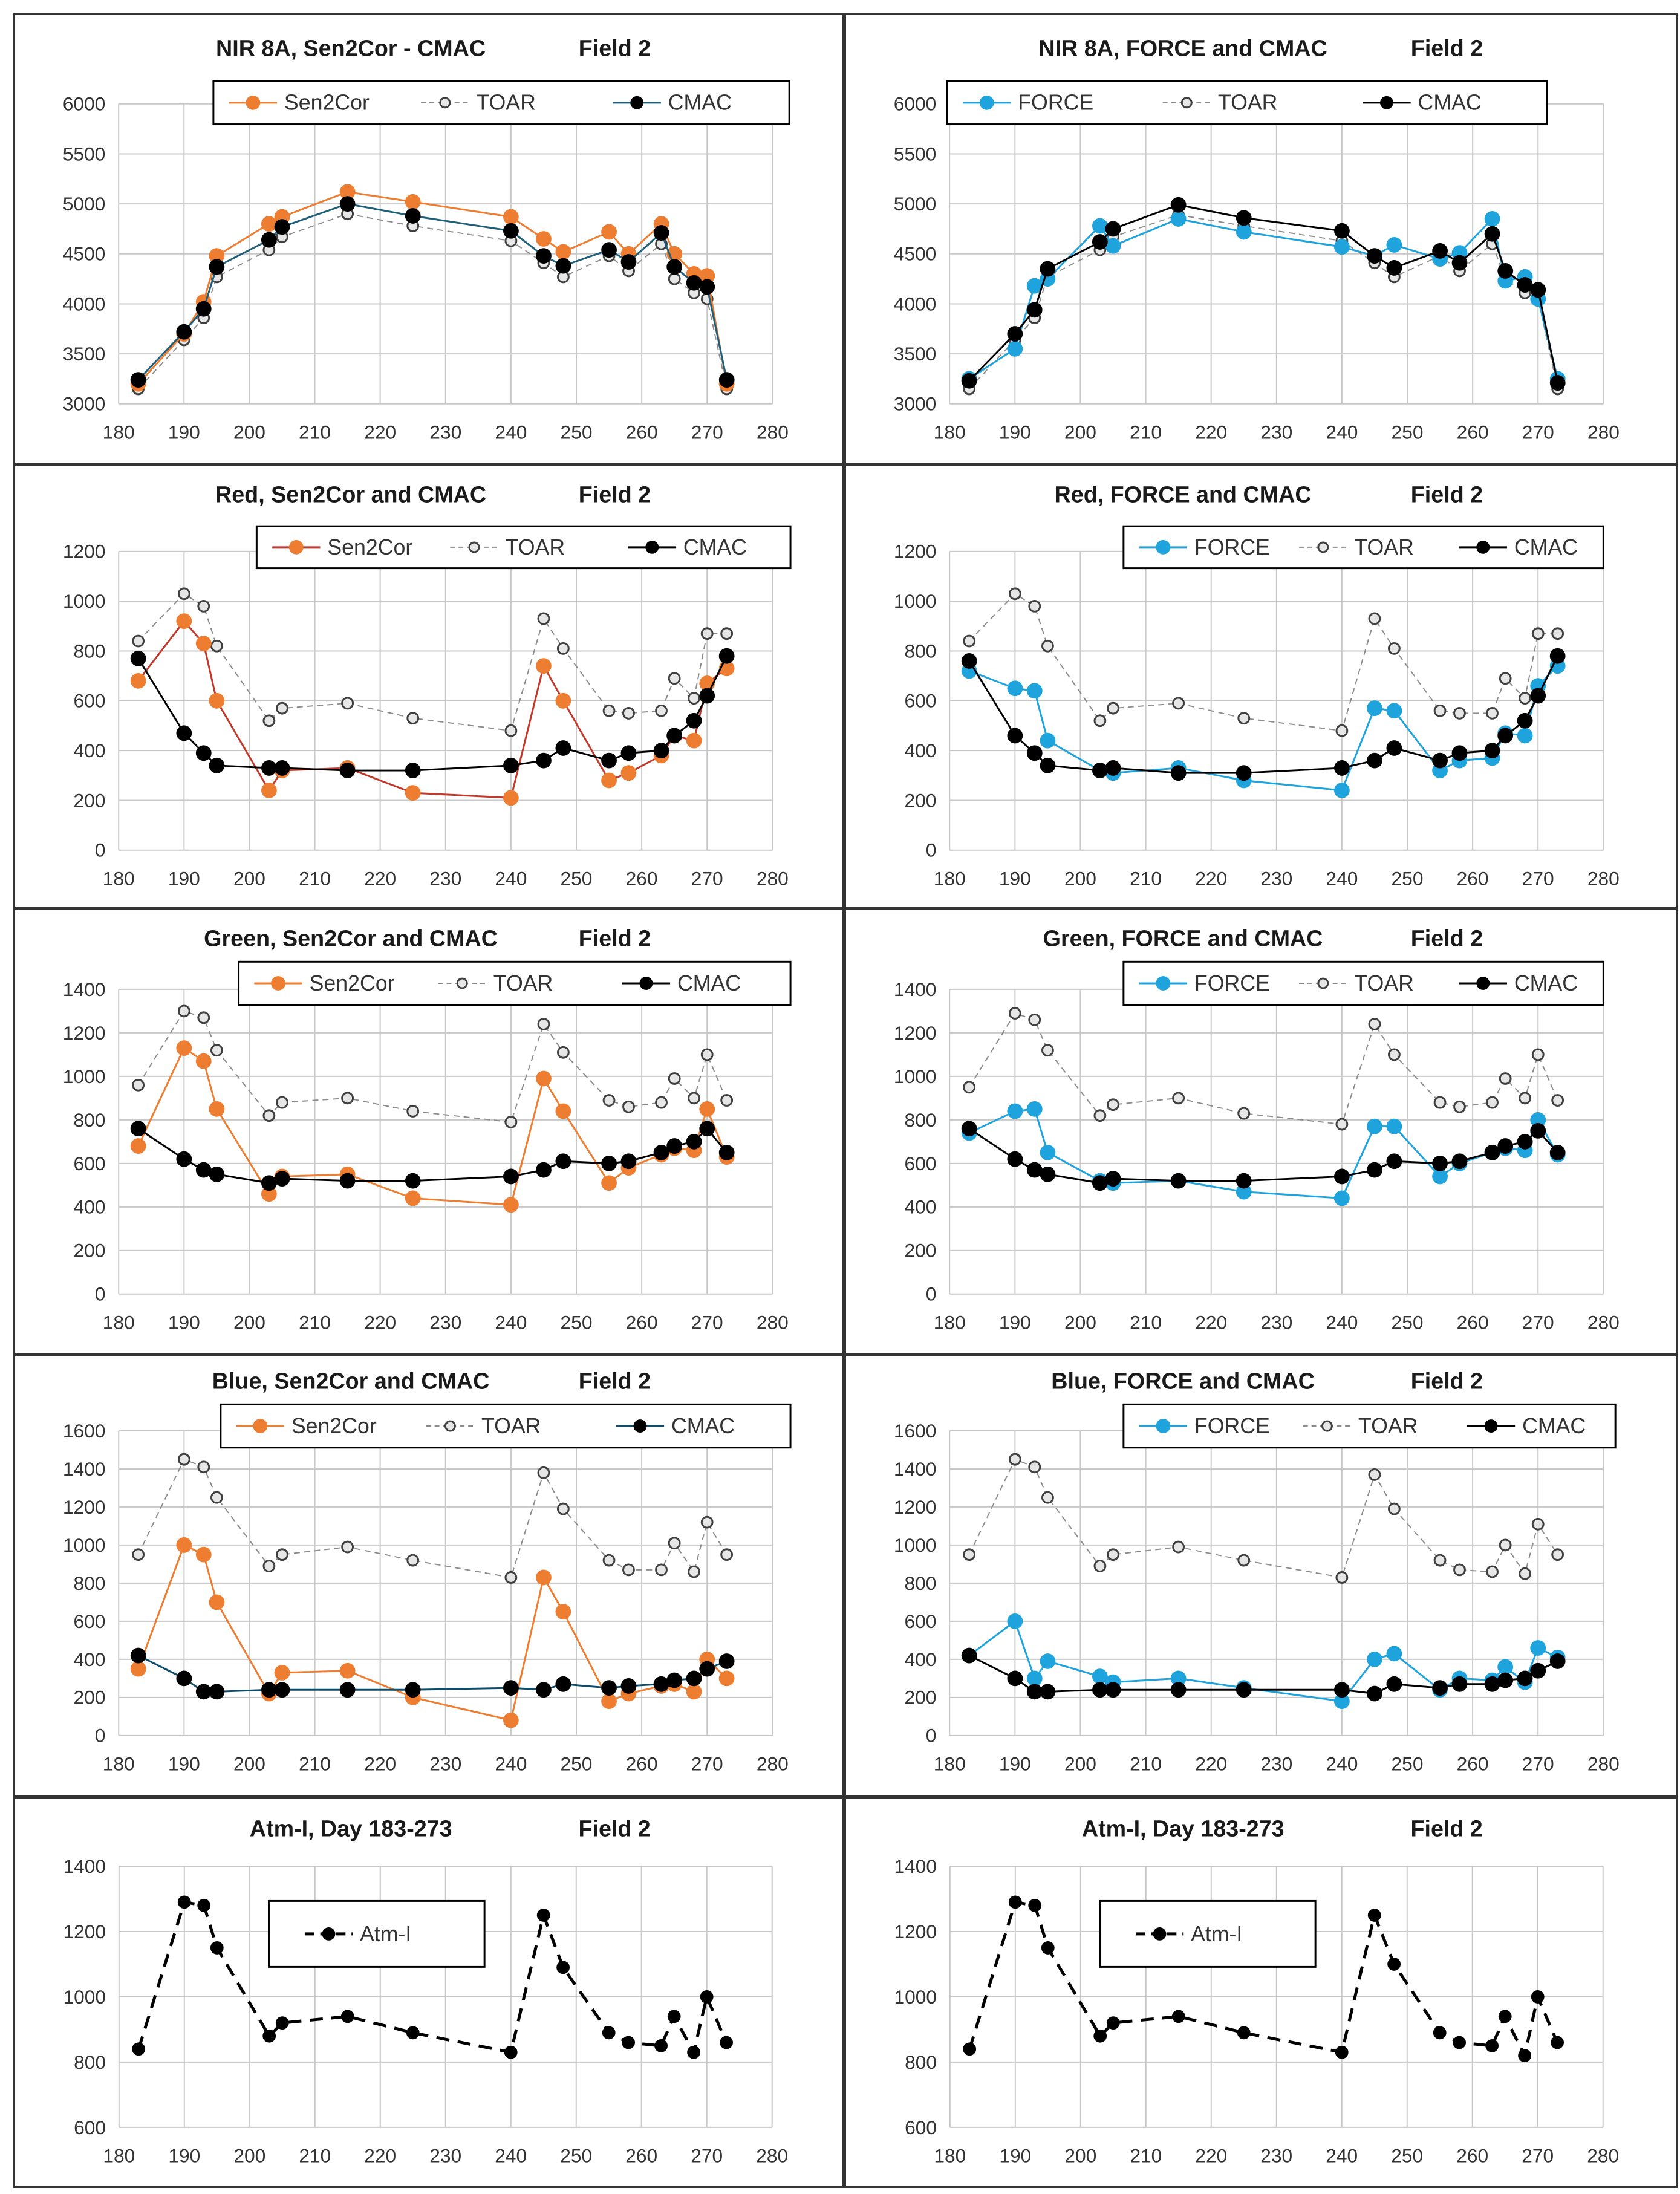 The width and height of the screenshot is (1680, 2194). I want to click on y-tick-label: 1000, so click(915, 1077).